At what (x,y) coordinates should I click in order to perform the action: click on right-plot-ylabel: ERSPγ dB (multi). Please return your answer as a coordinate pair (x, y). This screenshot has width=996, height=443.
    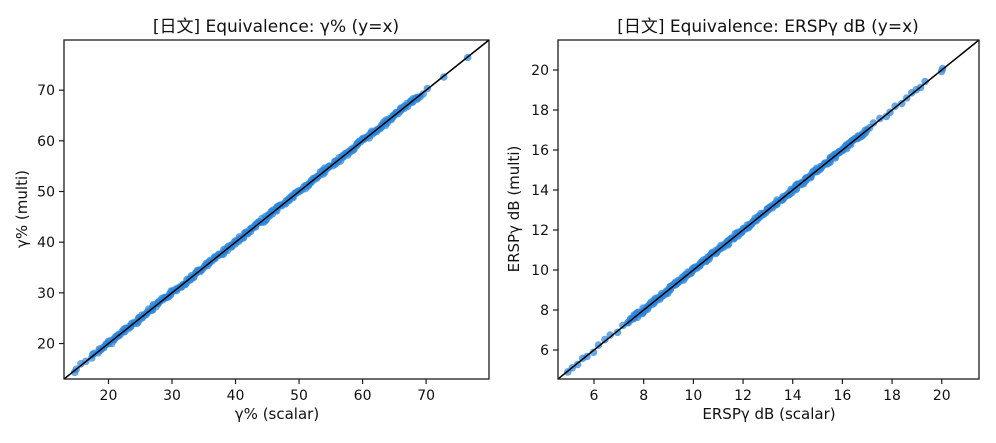
    Looking at the image, I should click on (514, 209).